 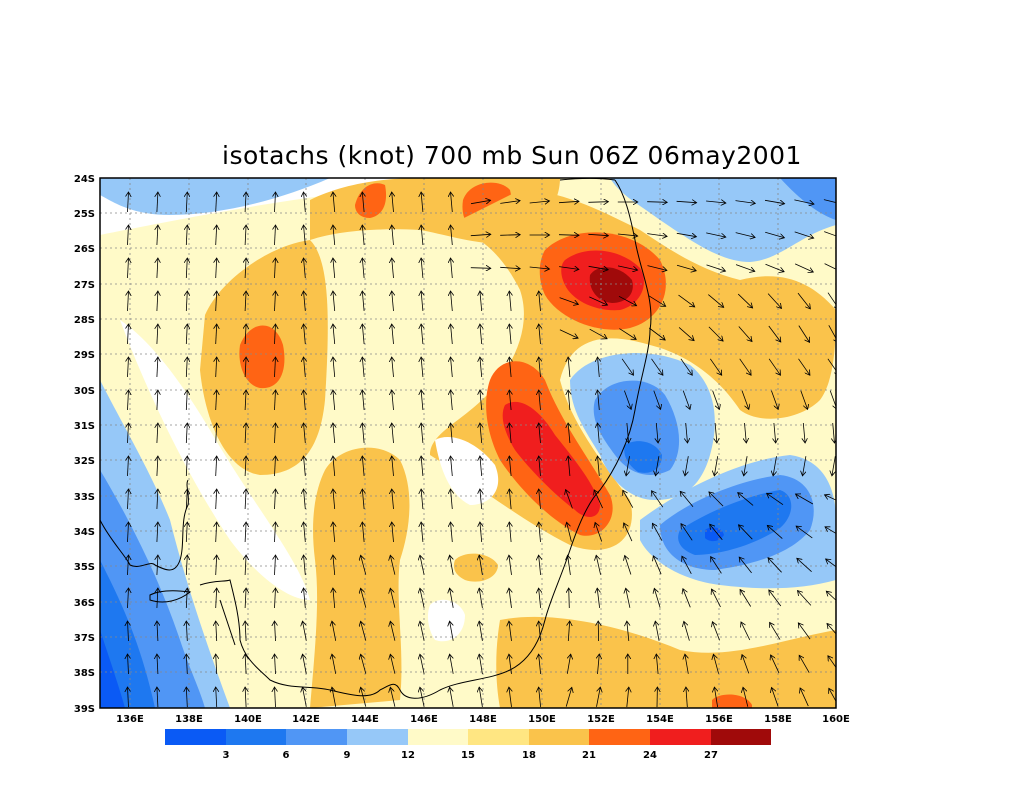 I want to click on colorbar-label: 9, so click(x=347, y=755).